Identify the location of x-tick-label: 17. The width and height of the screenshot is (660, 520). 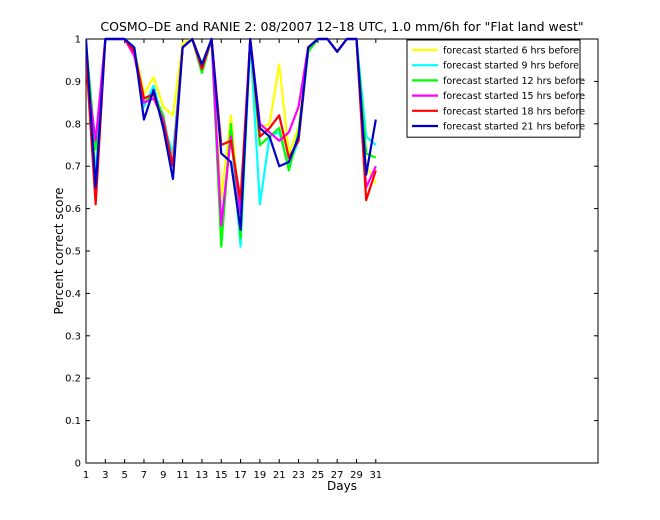
(240, 475).